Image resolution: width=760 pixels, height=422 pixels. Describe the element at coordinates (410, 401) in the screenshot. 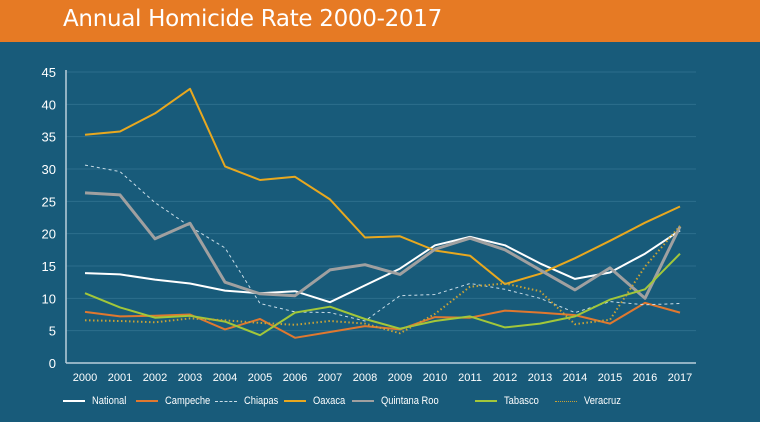

I see `legend-label: Quintana Roo` at that location.